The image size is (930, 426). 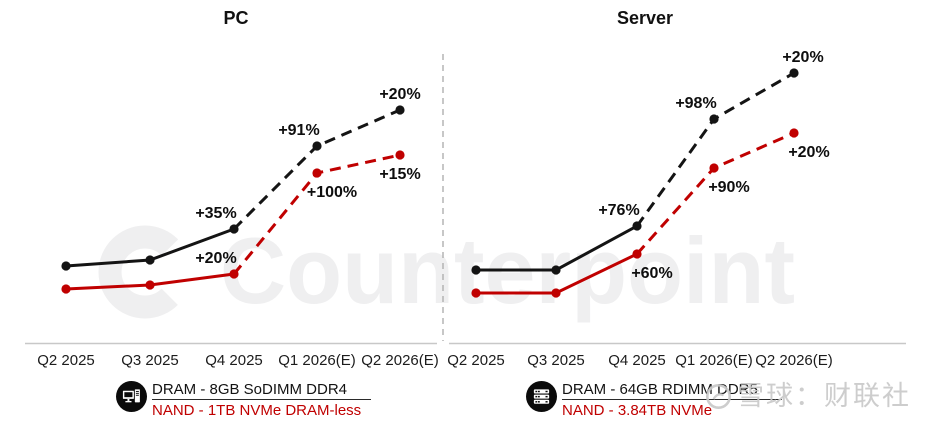 I want to click on desktop-computer-icon, so click(x=131, y=396).